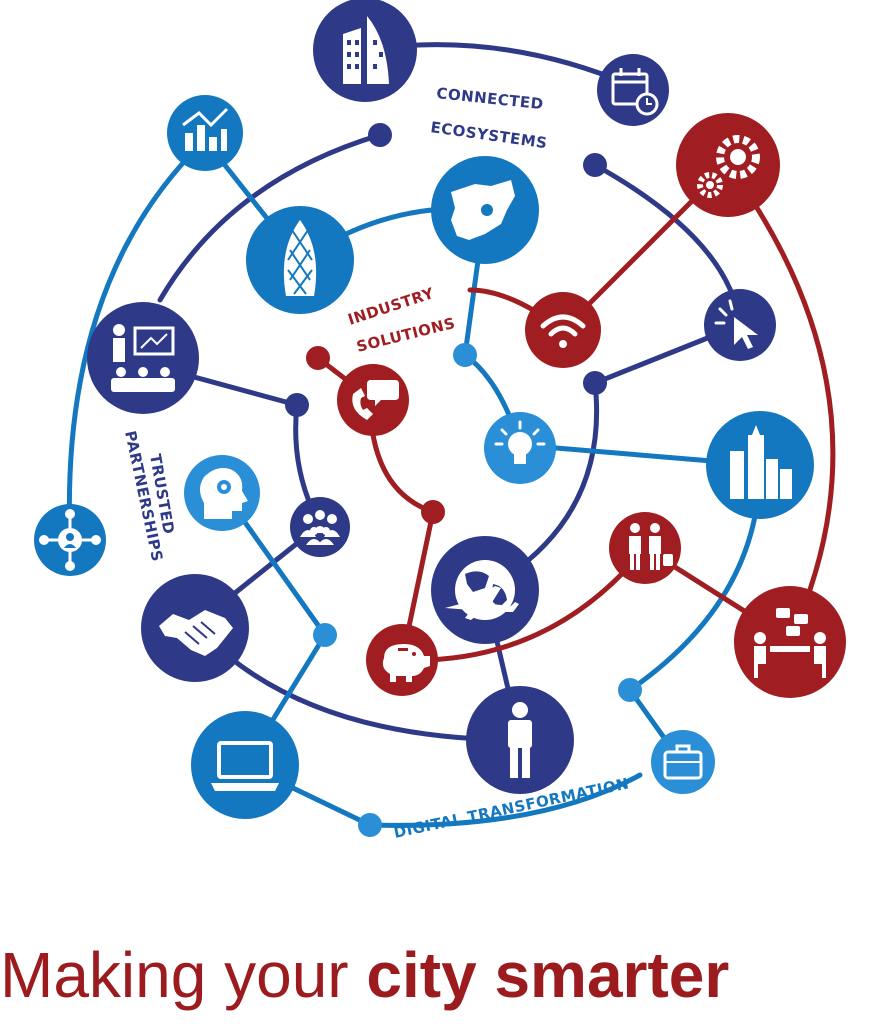  What do you see at coordinates (402, 660) in the screenshot?
I see `piggy-bank-icon` at bounding box center [402, 660].